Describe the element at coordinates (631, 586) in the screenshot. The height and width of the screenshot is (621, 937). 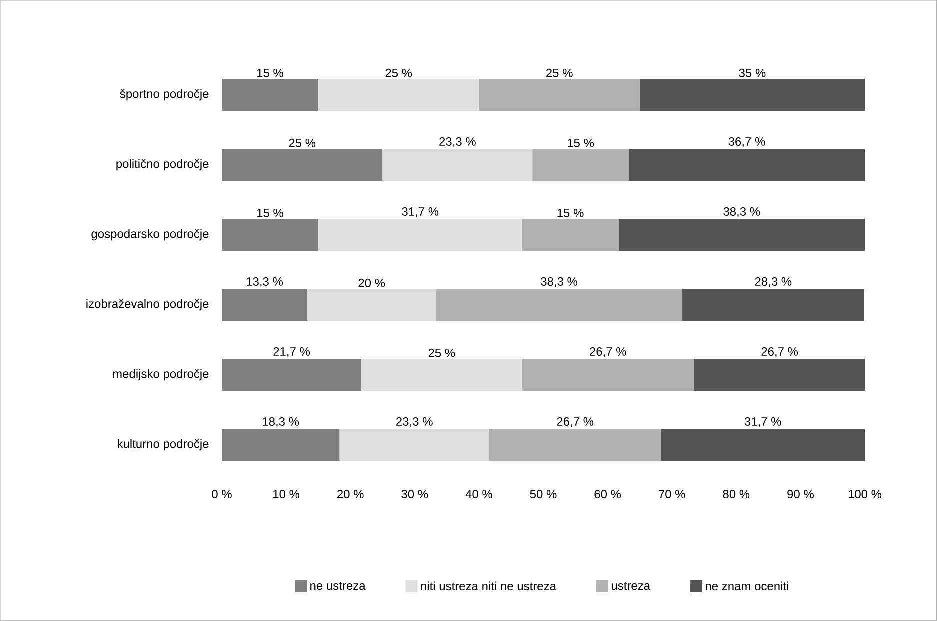
I see `legend-label: ustreza` at that location.